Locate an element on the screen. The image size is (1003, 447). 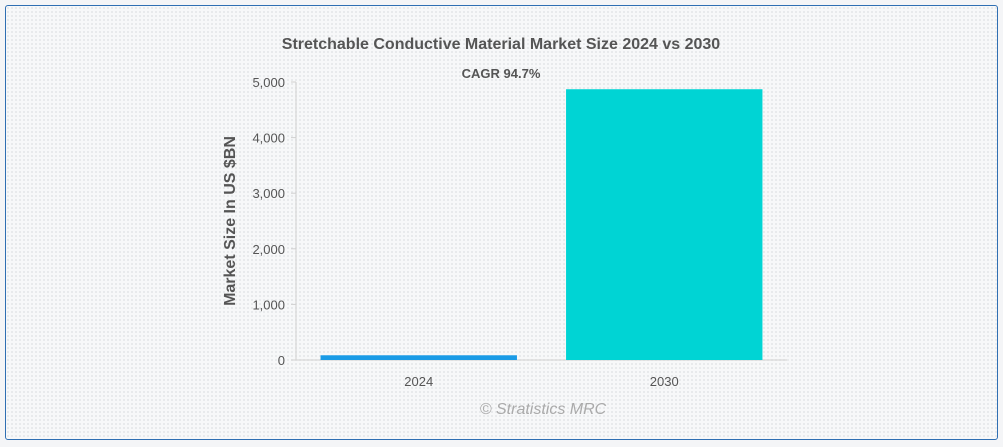
y-tick-label: 3,000 is located at coordinates (268, 193).